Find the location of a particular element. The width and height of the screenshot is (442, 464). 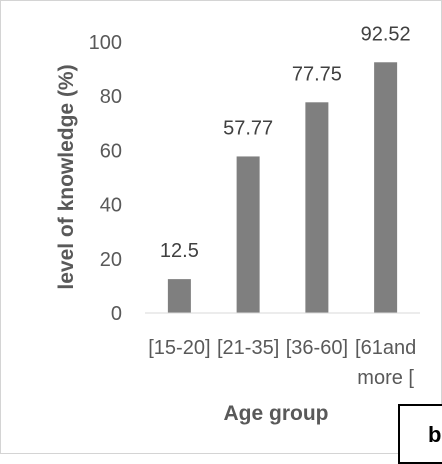

x-axis-title: Age group is located at coordinates (276, 413).